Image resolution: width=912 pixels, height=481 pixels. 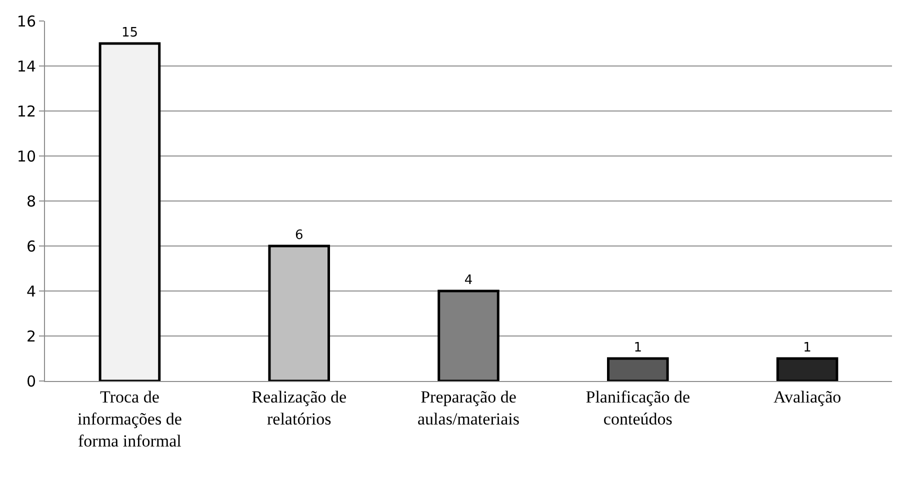 What do you see at coordinates (26, 156) in the screenshot?
I see `y-tick-label: 10` at bounding box center [26, 156].